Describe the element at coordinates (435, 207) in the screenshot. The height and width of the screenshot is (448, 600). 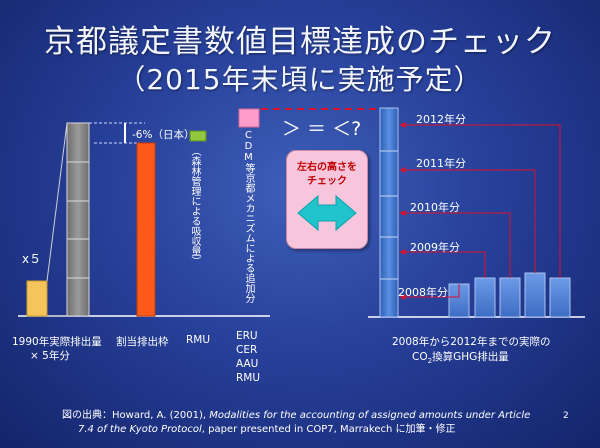
I see `year-label-2010: 2010年分` at that location.